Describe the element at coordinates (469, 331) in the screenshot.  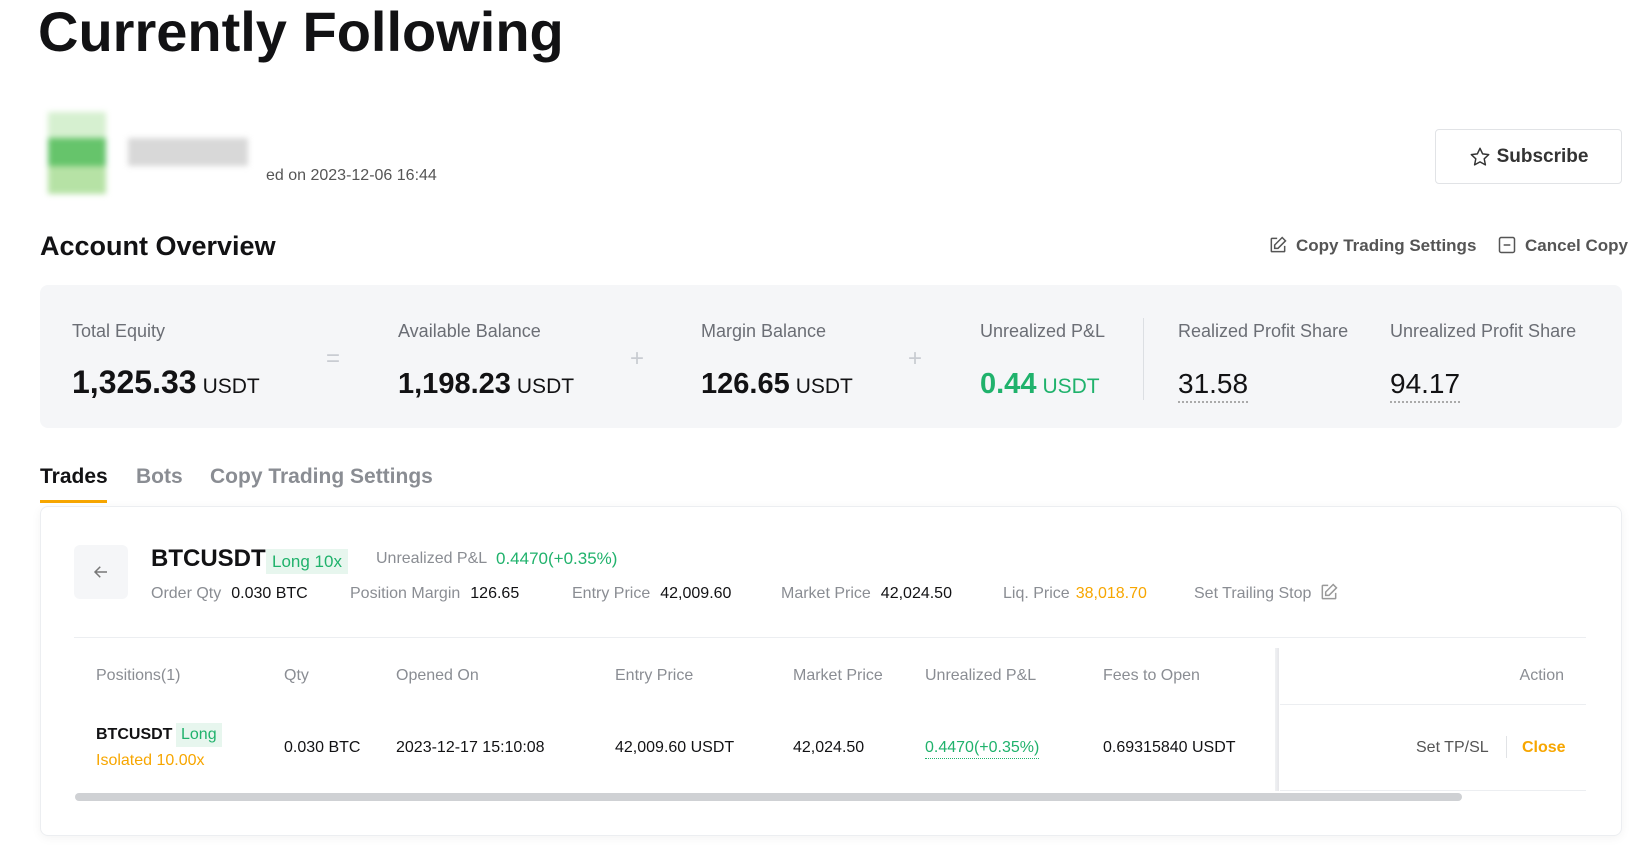
I see `metric-label: Available Balance` at that location.